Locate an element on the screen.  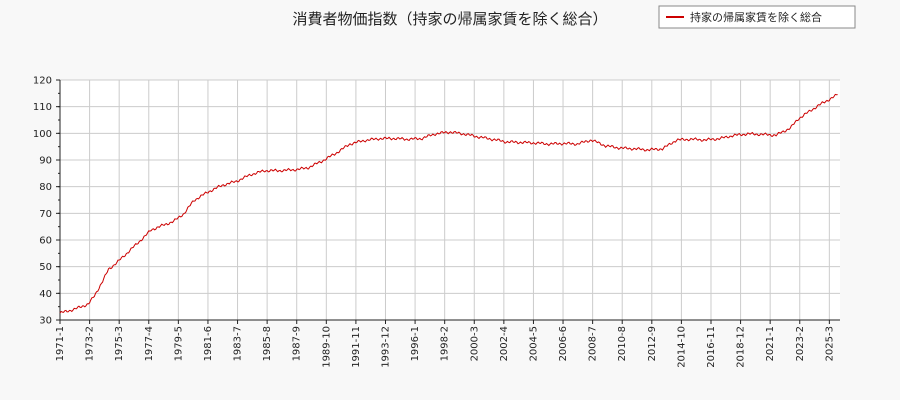
x-tick-label: 2002-4 is located at coordinates (504, 343).